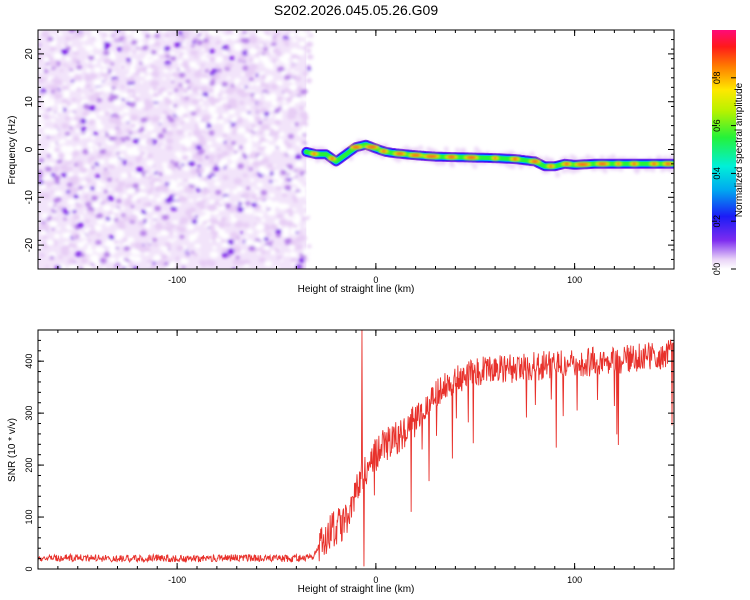 The height and width of the screenshot is (600, 750). What do you see at coordinates (717, 269) in the screenshot?
I see `colorbar-tick-label: 0.0` at bounding box center [717, 269].